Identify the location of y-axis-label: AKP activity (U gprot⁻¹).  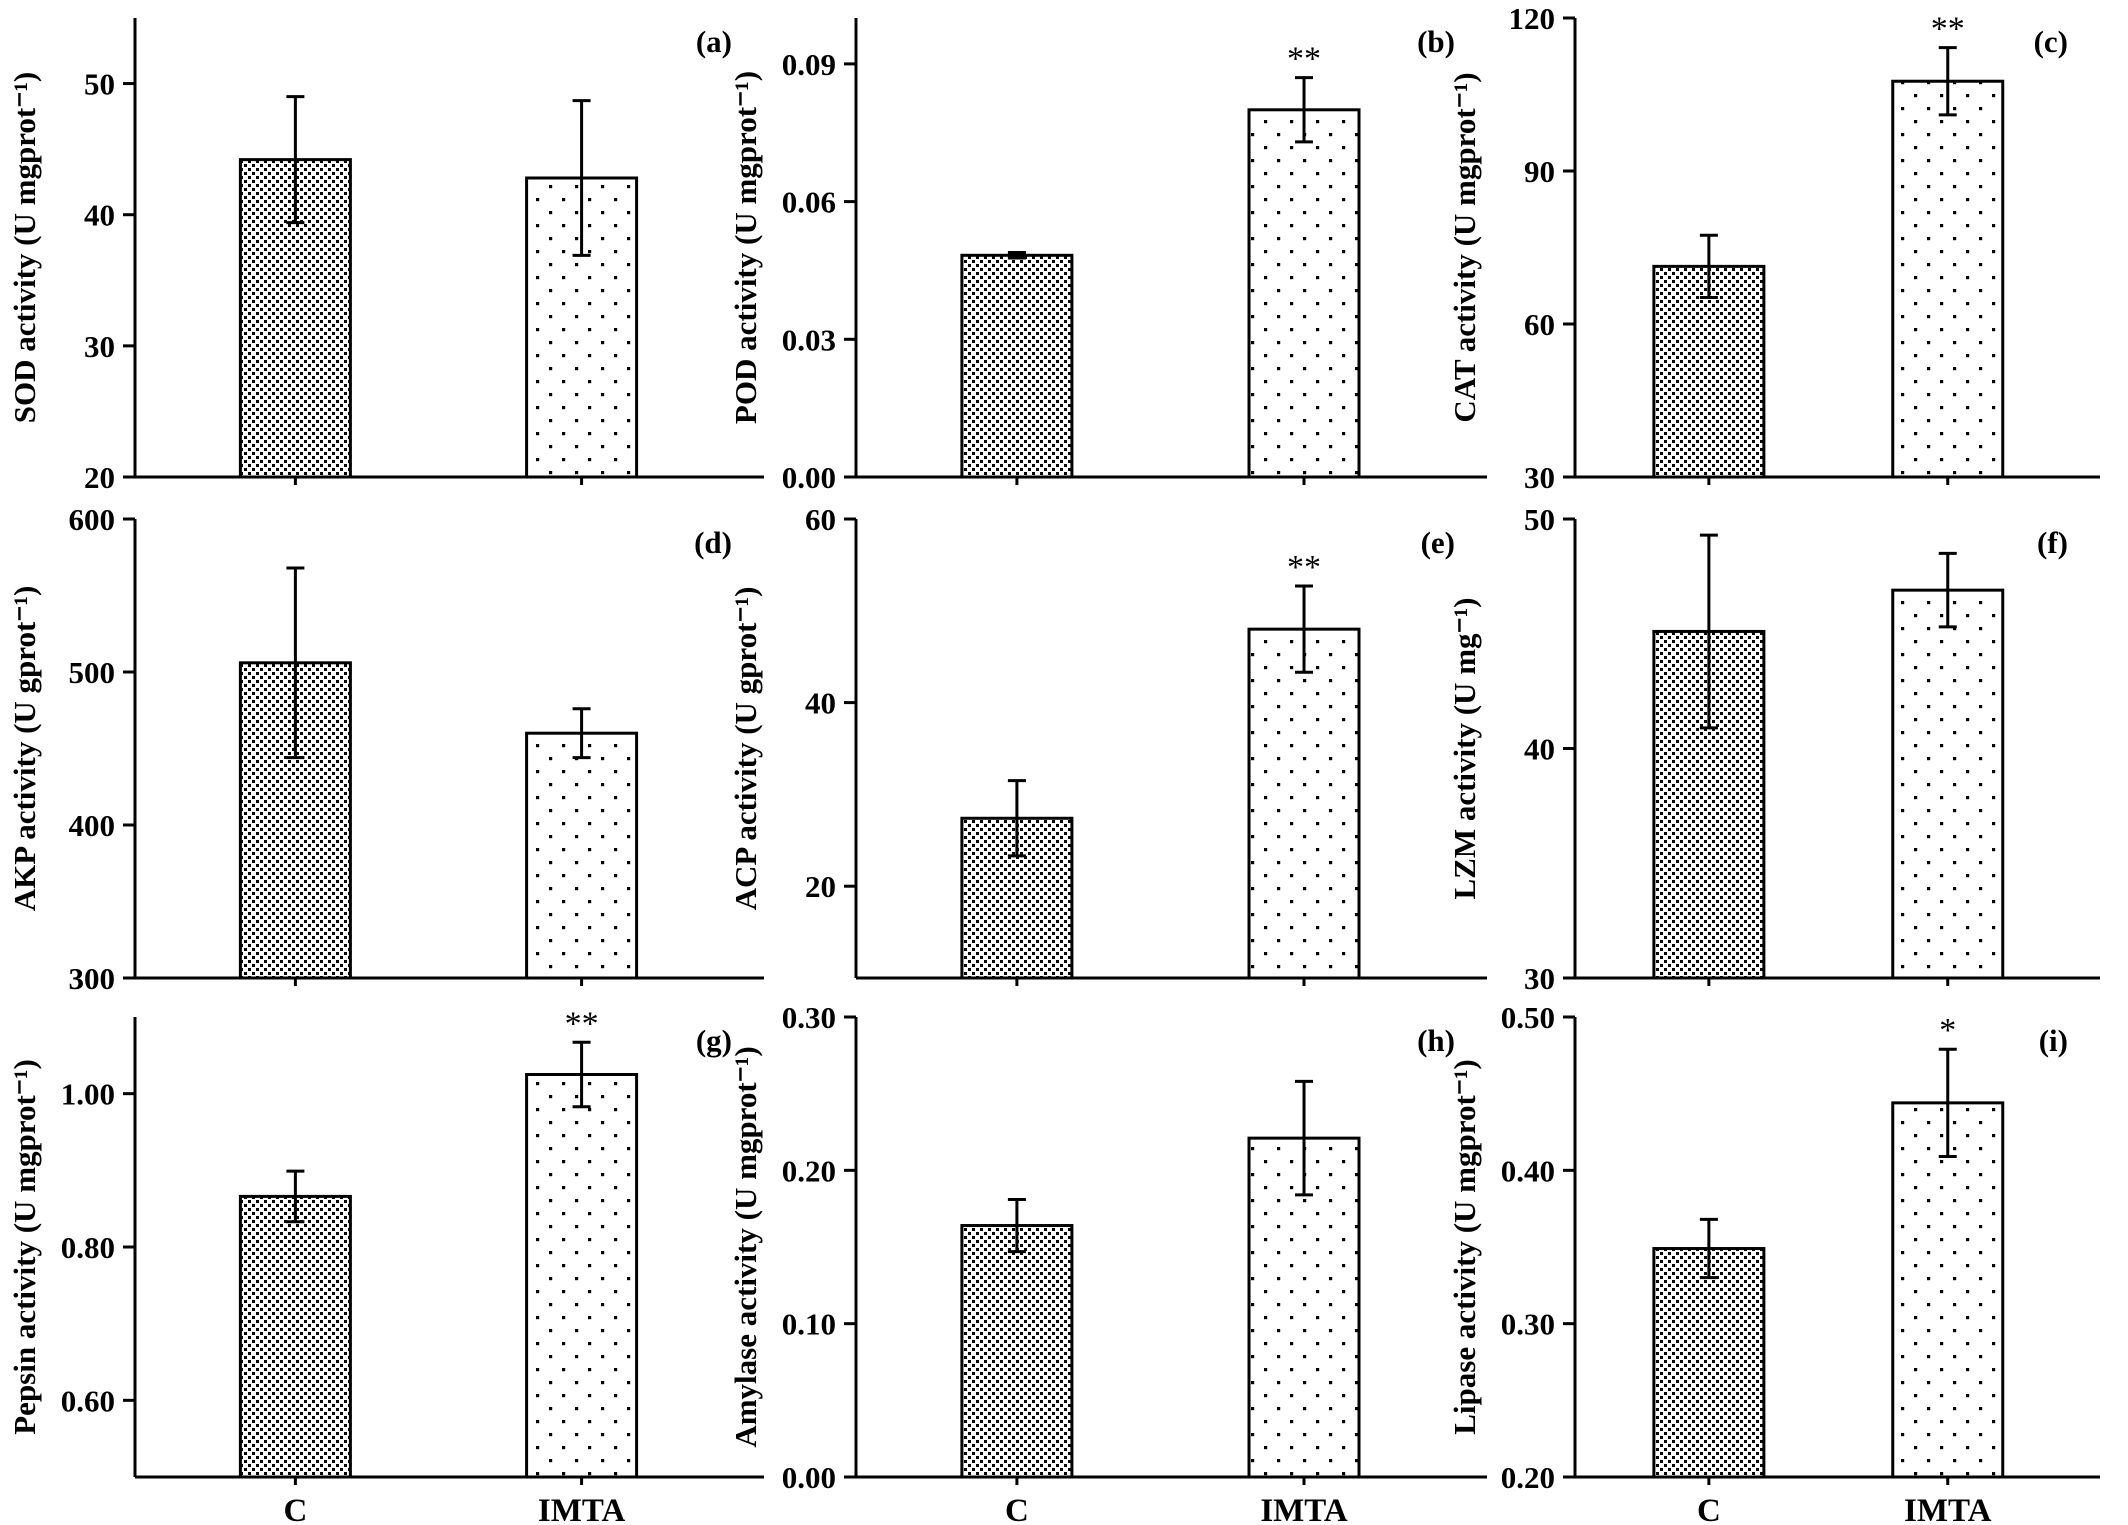
(24, 749).